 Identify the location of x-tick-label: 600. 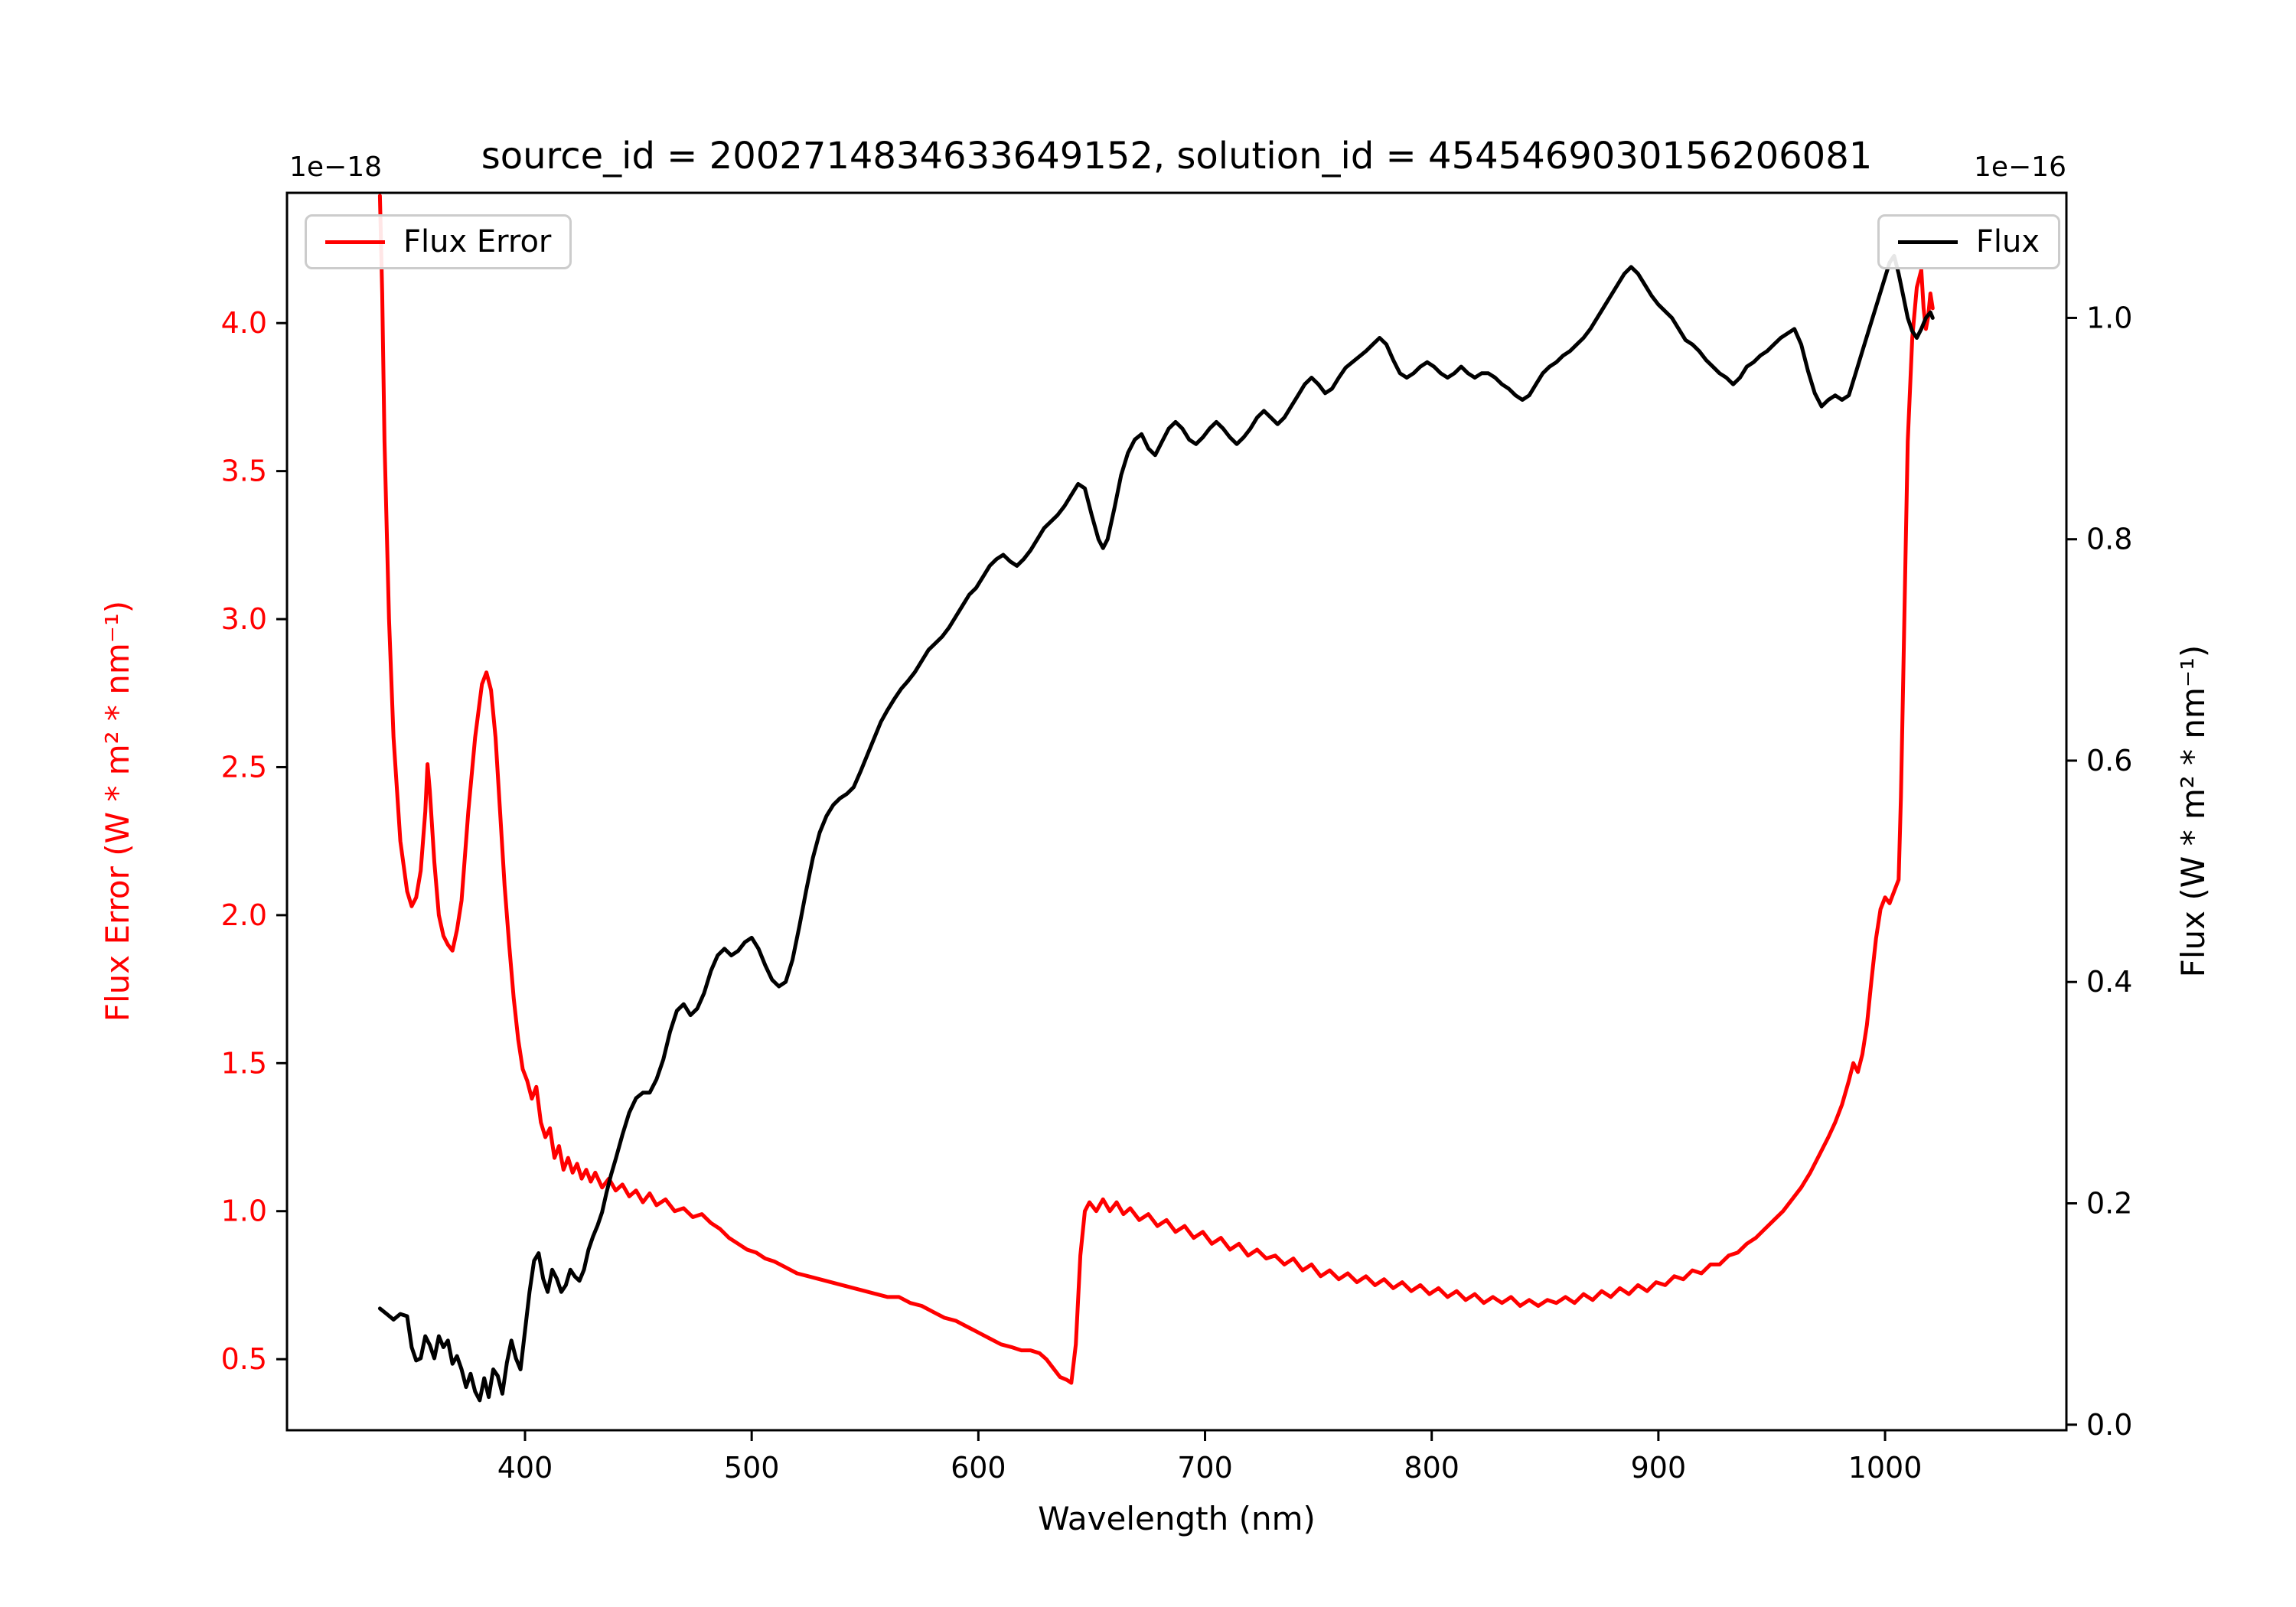
(978, 1468).